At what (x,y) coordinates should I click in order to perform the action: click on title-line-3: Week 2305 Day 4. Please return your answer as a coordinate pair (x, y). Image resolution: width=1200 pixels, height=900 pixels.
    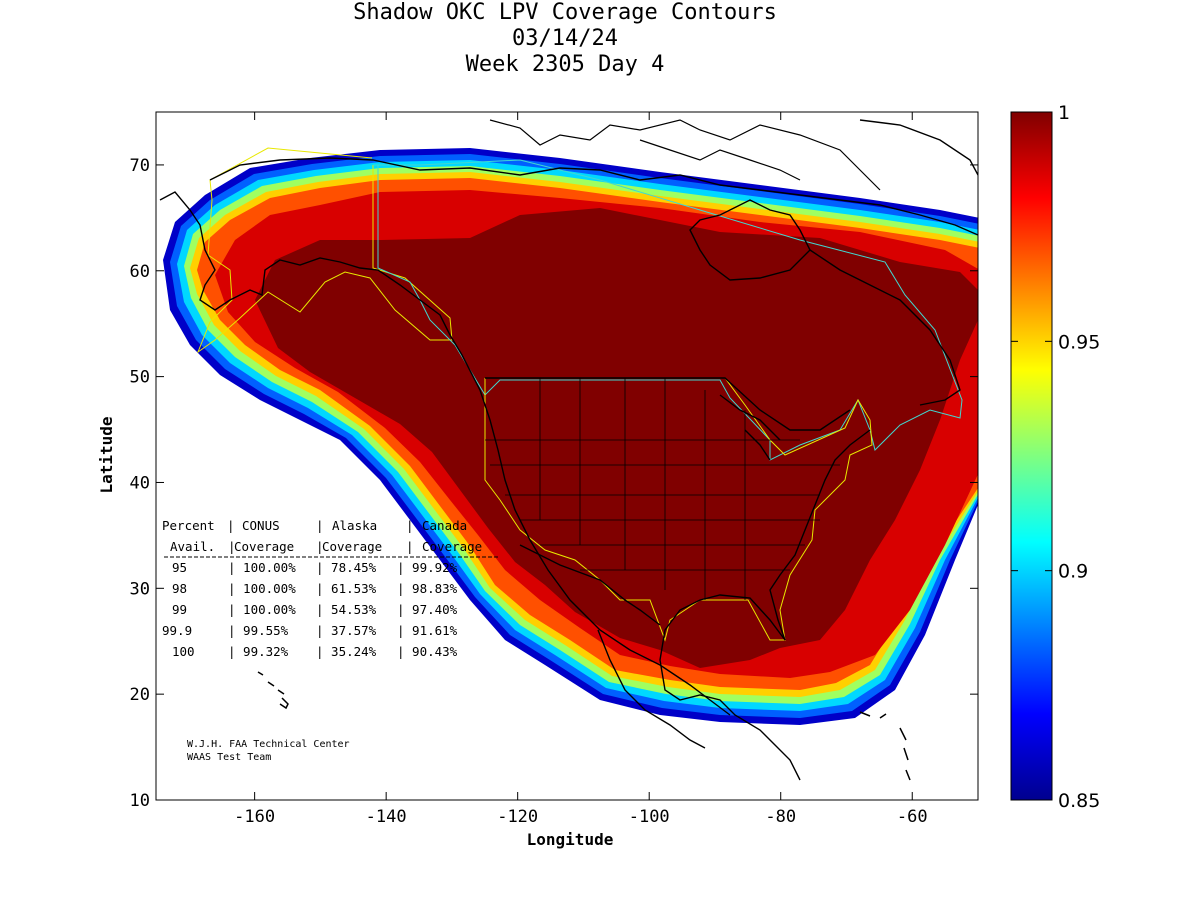
    Looking at the image, I should click on (565, 64).